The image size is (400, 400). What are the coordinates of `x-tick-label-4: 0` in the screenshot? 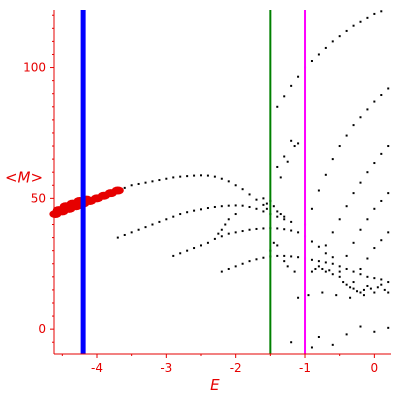 It's located at (375, 368).